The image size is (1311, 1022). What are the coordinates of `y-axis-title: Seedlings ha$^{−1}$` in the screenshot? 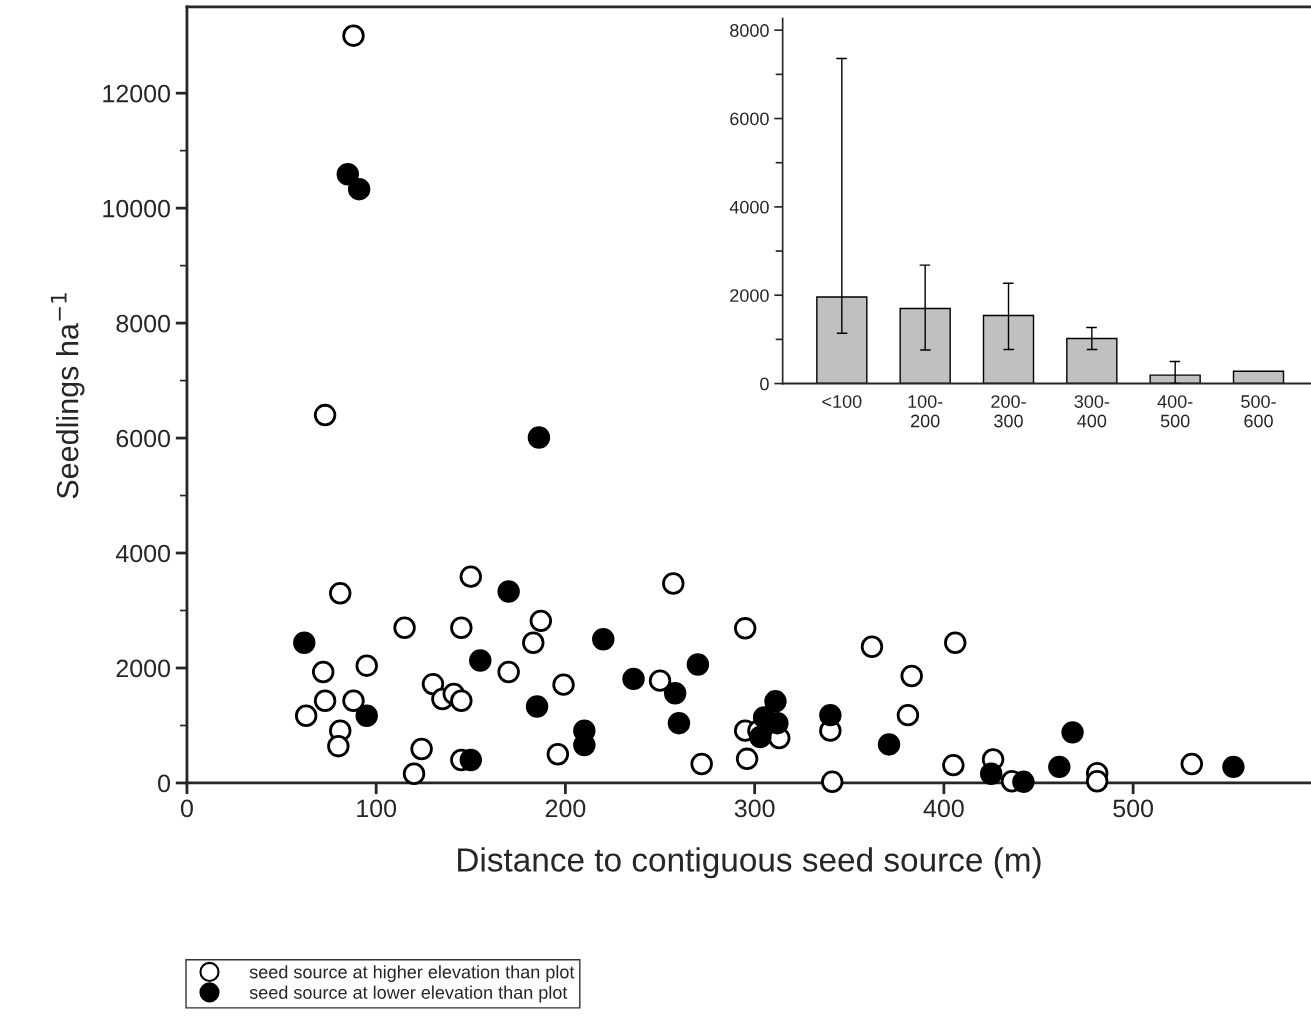 It's located at (67, 396).